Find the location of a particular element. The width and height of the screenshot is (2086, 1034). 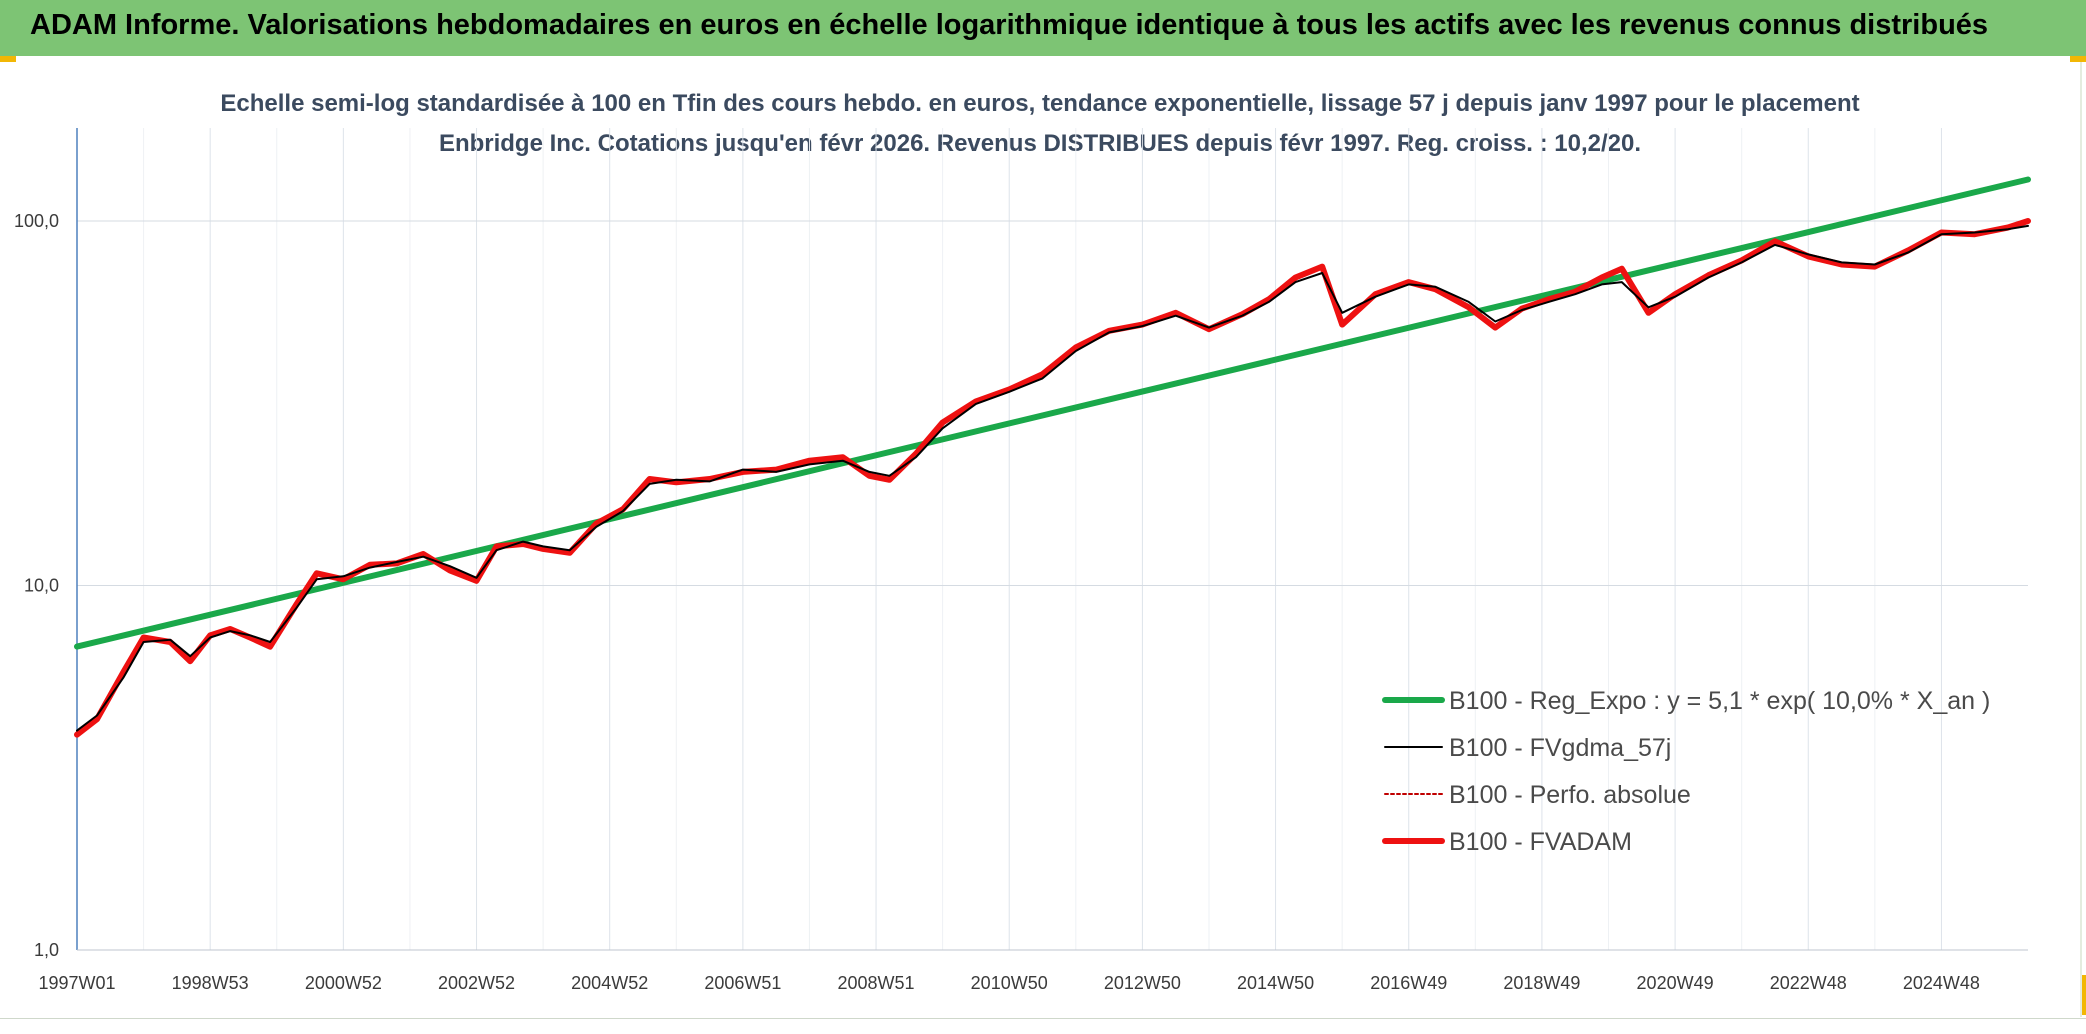

header-bar is located at coordinates (1043, 28).